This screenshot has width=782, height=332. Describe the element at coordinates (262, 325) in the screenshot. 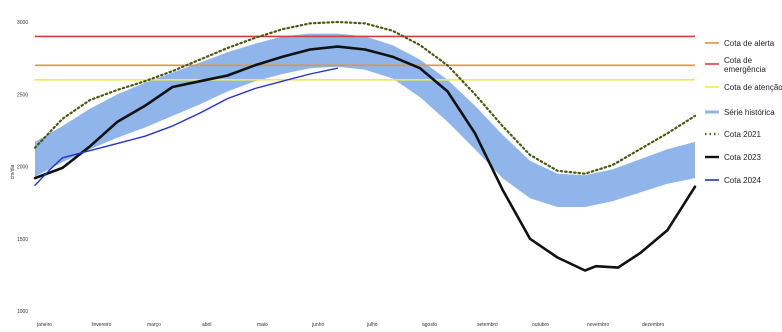

I see `x-tick-label: maio` at that location.